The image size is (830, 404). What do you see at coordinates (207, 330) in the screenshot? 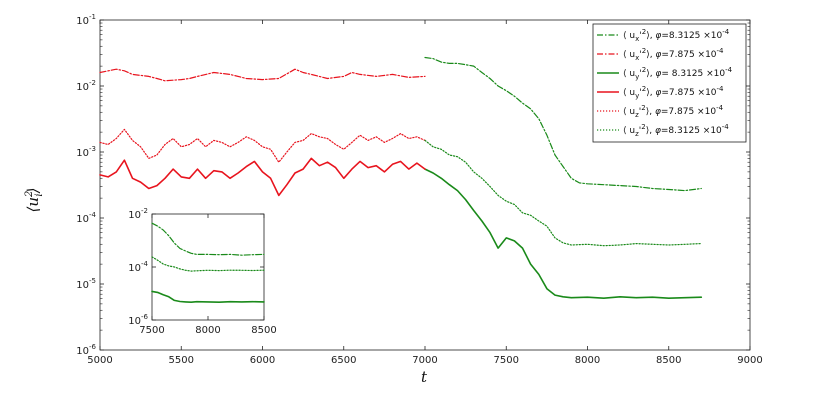
I see `inset-x-tick-label: 8000` at bounding box center [207, 330].